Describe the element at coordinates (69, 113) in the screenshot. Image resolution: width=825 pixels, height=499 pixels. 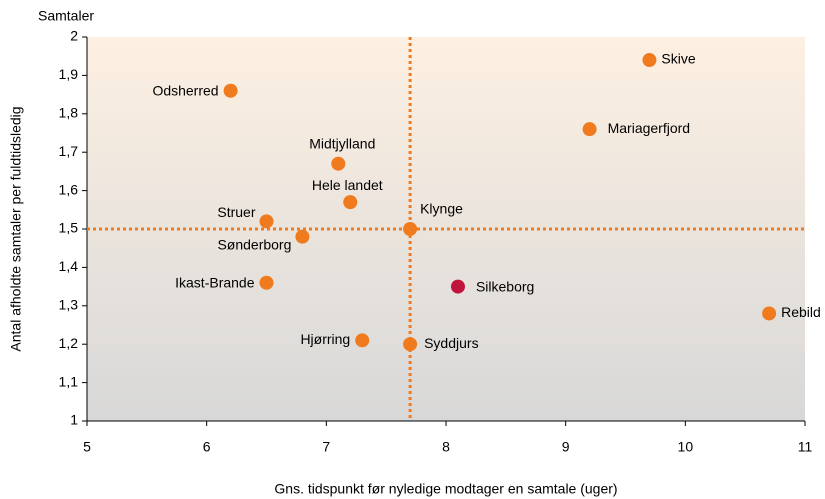
I see `y-tick-label: 1,8` at that location.